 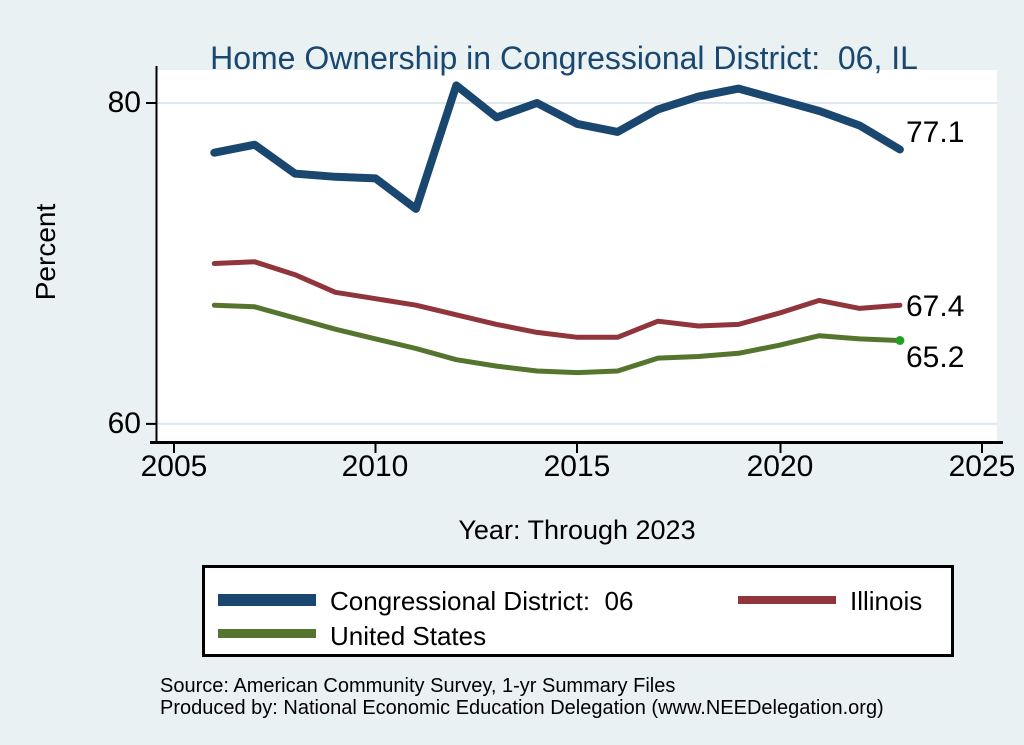 I want to click on end-value-label-district: 77.1, so click(x=935, y=132).